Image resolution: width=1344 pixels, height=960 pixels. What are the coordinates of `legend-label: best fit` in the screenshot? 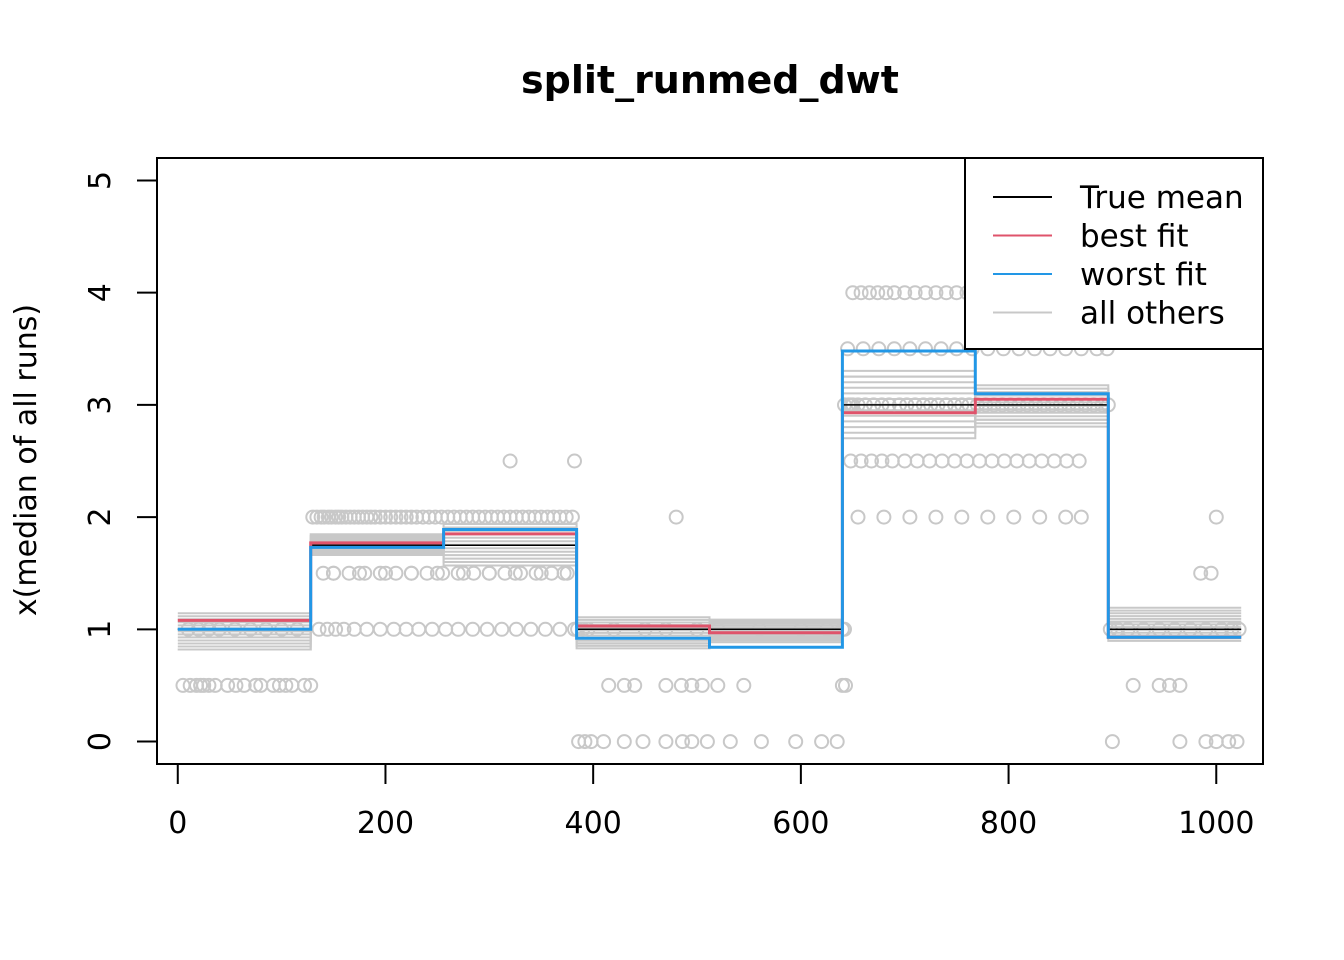 It's located at (1134, 237).